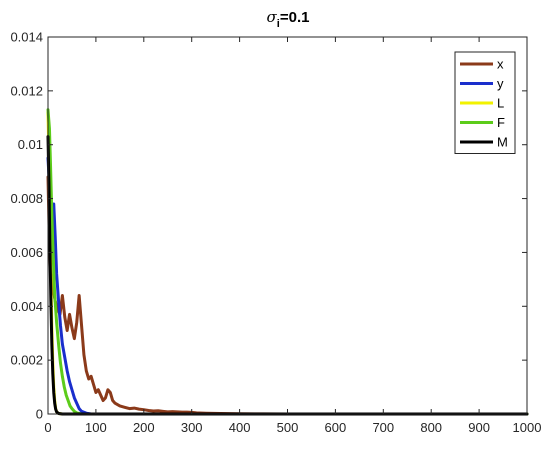  Describe the element at coordinates (26, 198) in the screenshot. I see `y-tick-label: 0.008` at that location.